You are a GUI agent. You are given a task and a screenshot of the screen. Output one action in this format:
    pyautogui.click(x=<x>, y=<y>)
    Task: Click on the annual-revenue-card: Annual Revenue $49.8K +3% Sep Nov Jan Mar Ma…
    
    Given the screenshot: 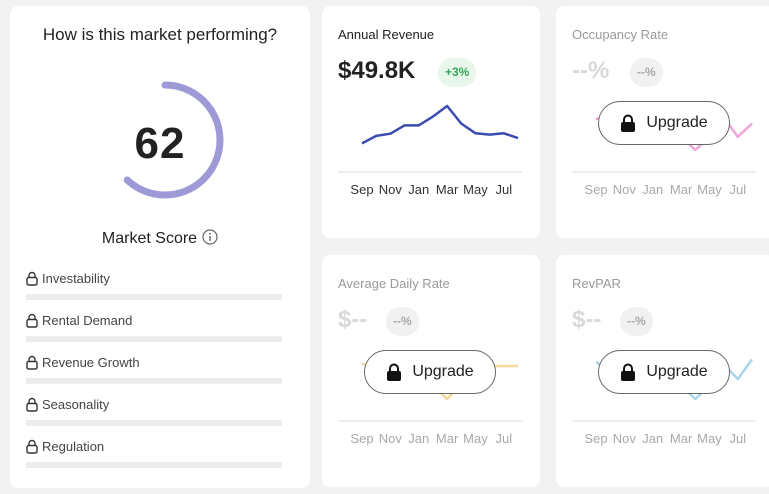 What is the action you would take?
    pyautogui.click(x=431, y=122)
    